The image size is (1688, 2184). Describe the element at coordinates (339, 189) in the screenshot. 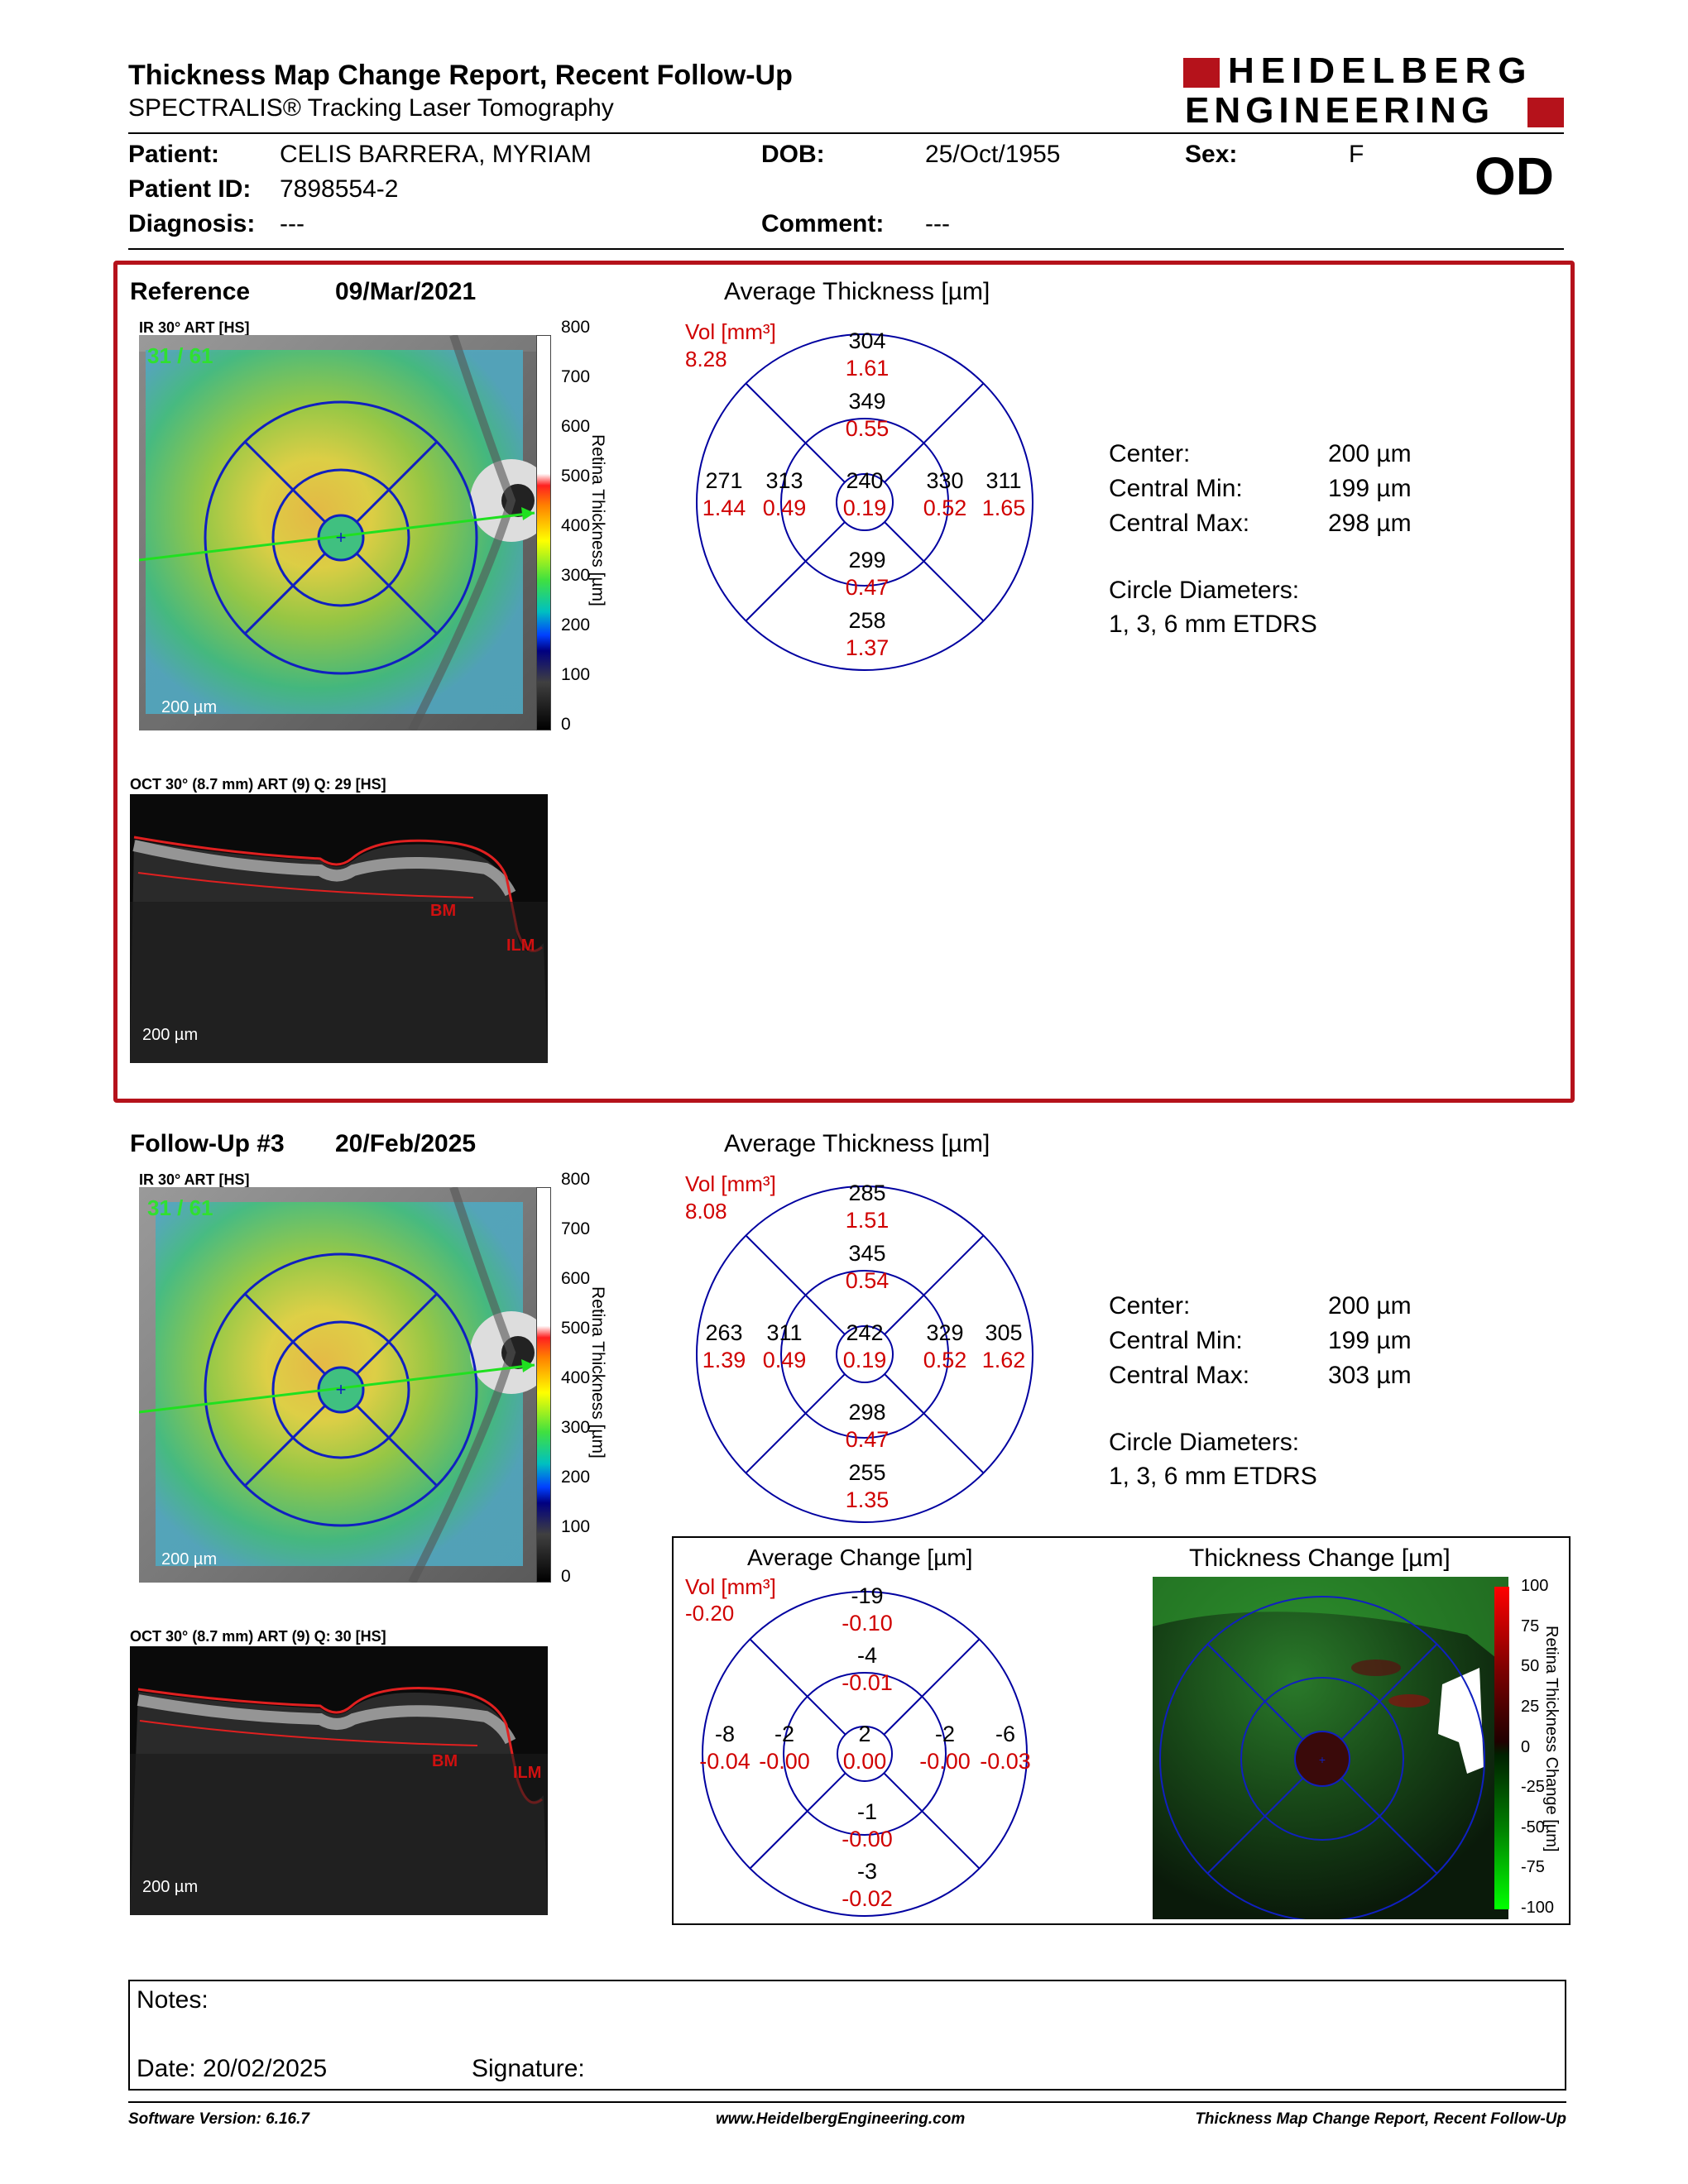

I see `patient-id: 7898554-2` at that location.